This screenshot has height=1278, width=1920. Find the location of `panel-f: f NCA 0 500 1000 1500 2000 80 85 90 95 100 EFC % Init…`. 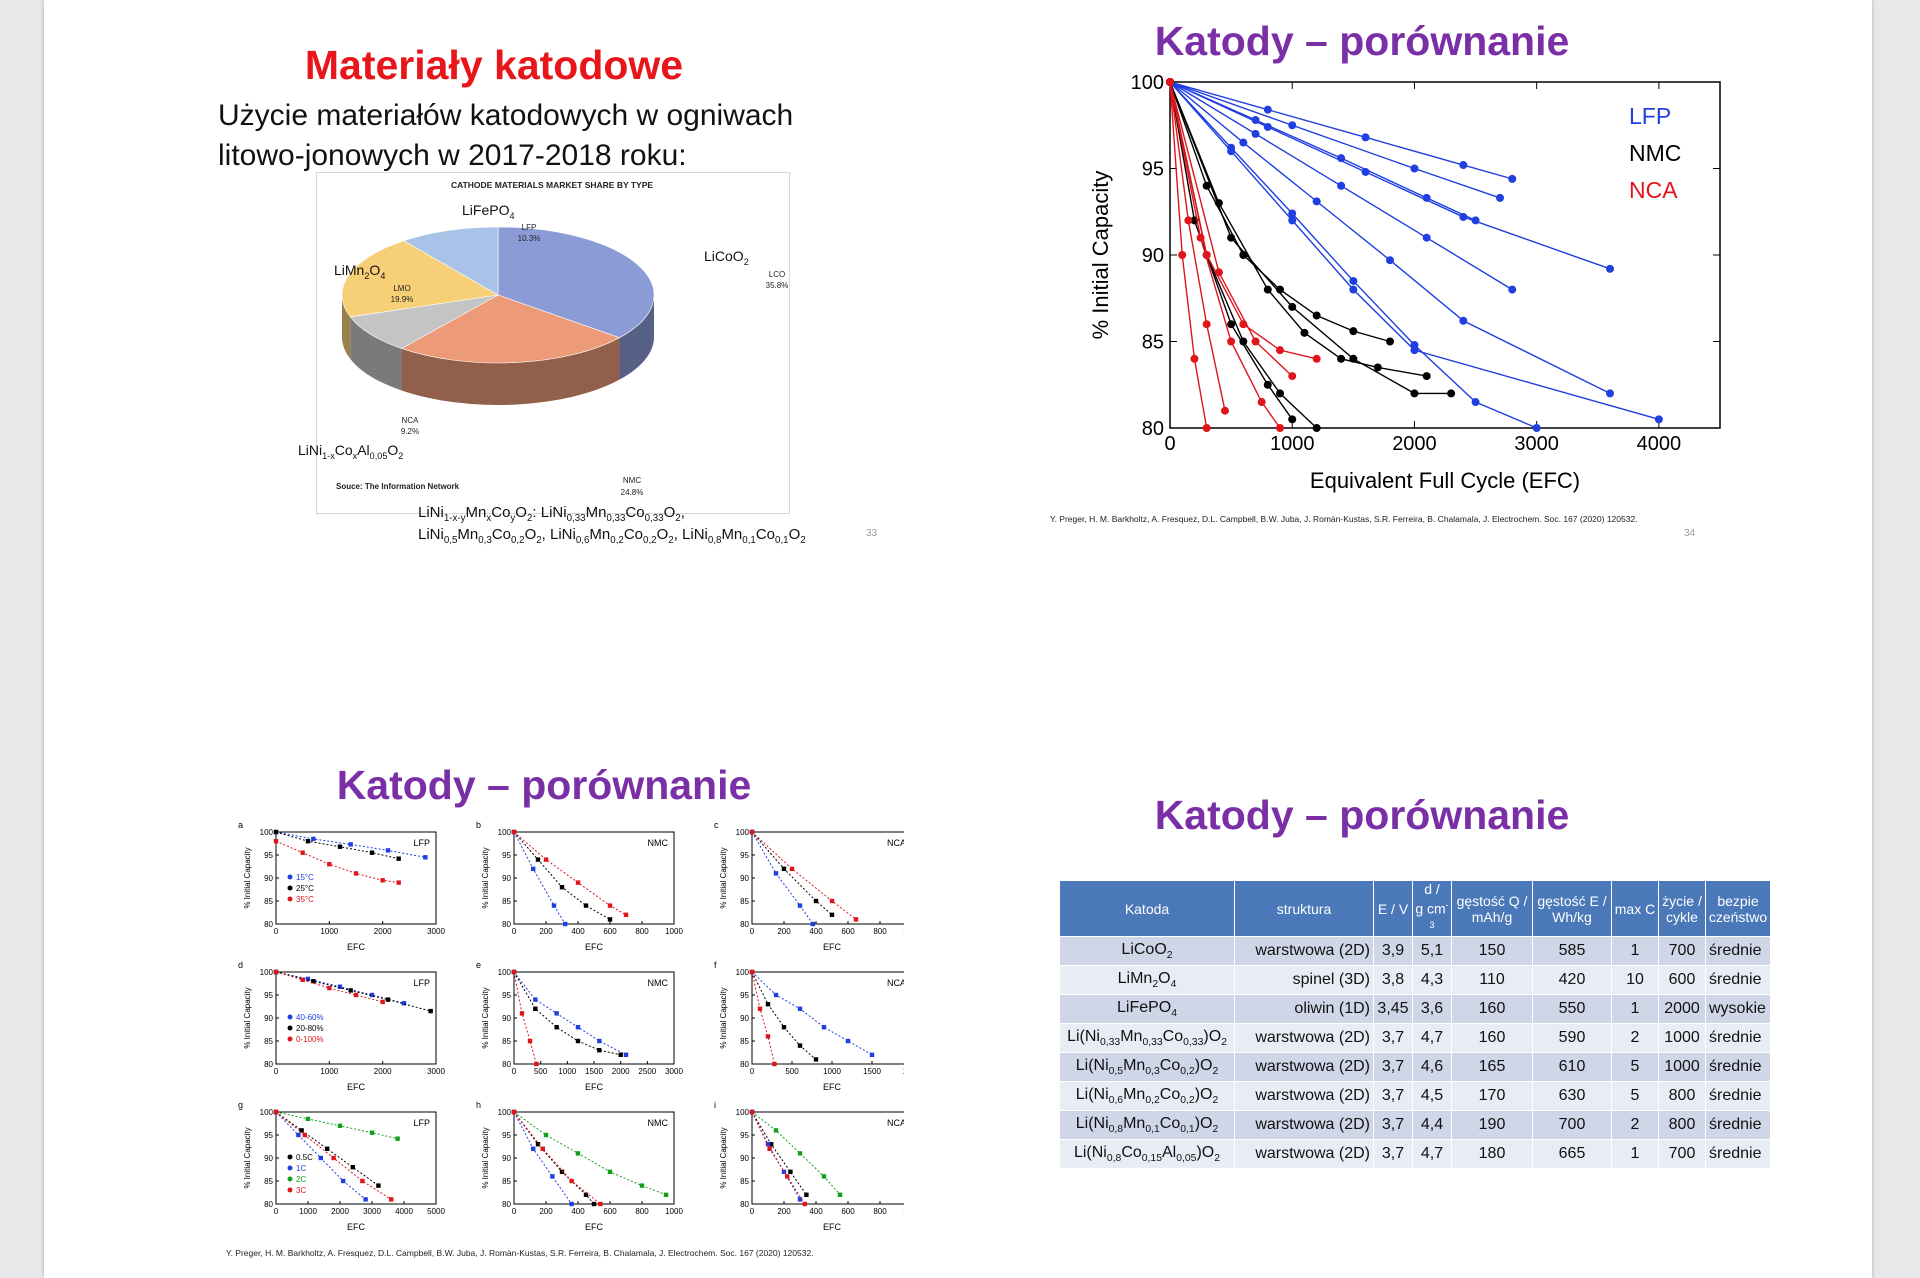

panel-f: f NCA 0 500 1000 1500 2000 80 85 90 95 100 EFC % Init… is located at coordinates (809, 1026).